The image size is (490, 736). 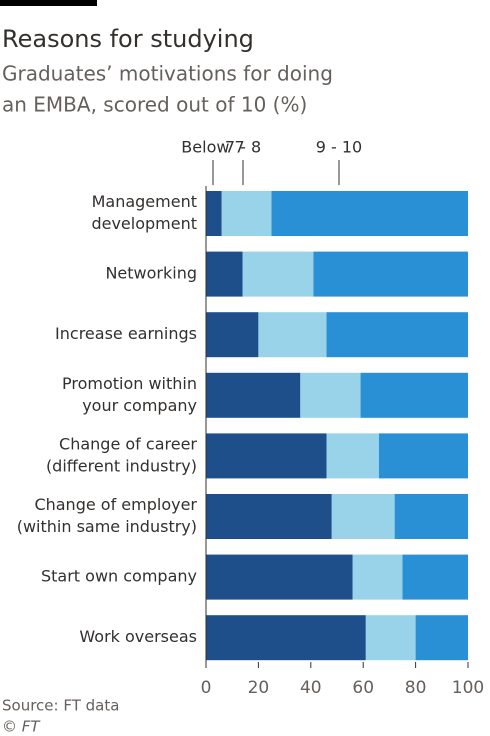 I want to click on category-label: Change of employer, so click(x=115, y=504).